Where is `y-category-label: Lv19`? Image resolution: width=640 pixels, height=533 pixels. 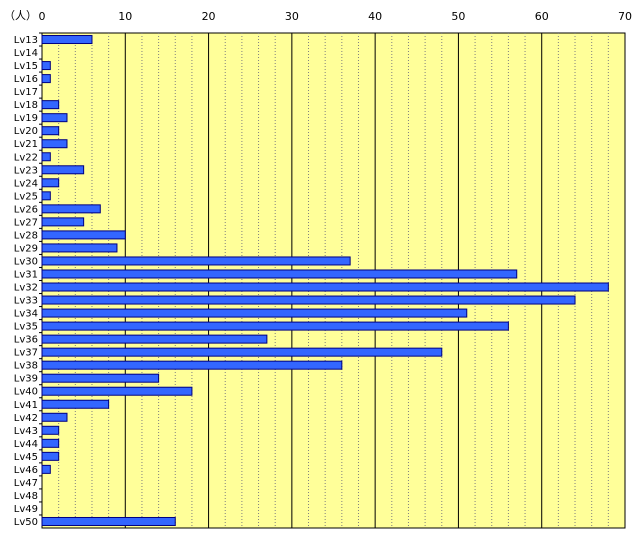
y-category-label: Lv19 is located at coordinates (26, 118).